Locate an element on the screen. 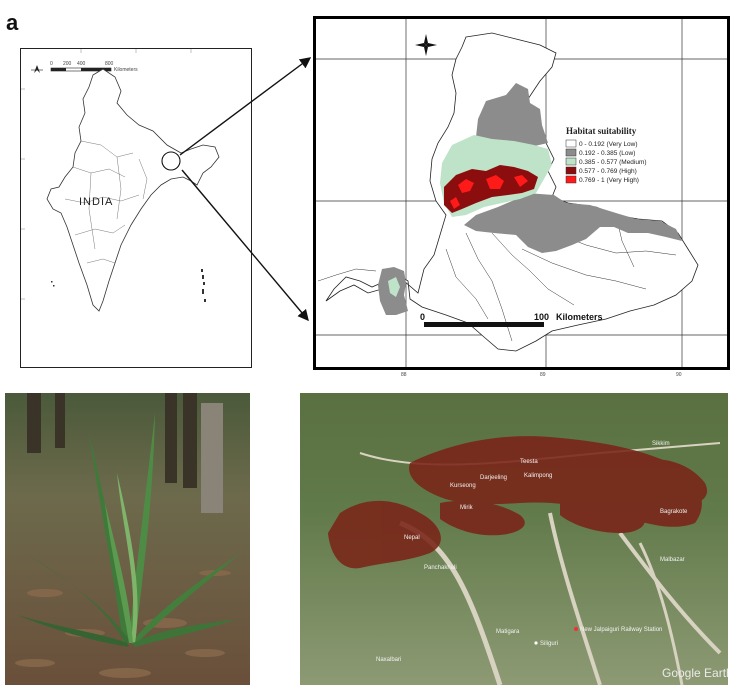 This screenshot has height=689, width=730. google-earth-watermark: Google Earth is located at coordinates (695, 673).